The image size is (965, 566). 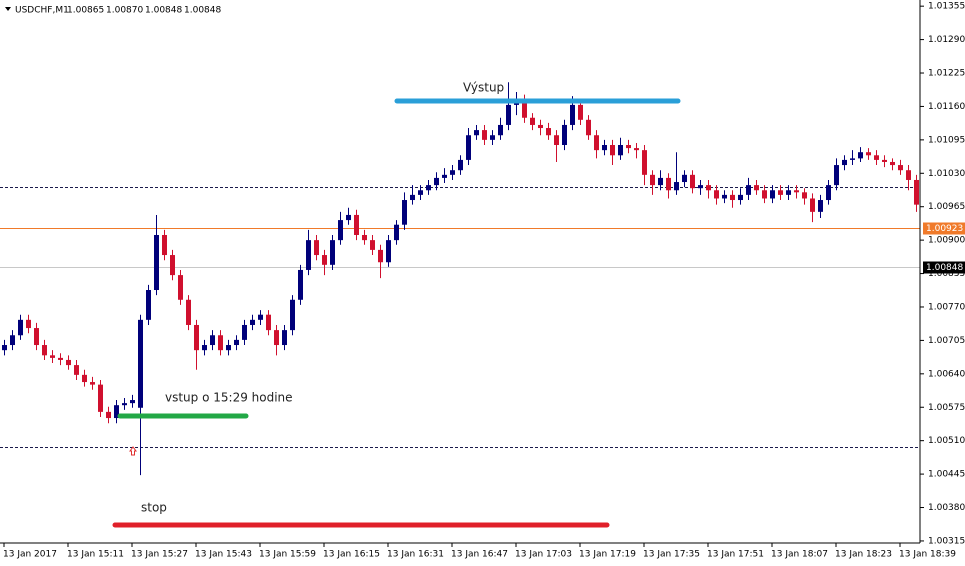 What do you see at coordinates (863, 555) in the screenshot?
I see `x-tick-label: 13 Jan 18:23` at bounding box center [863, 555].